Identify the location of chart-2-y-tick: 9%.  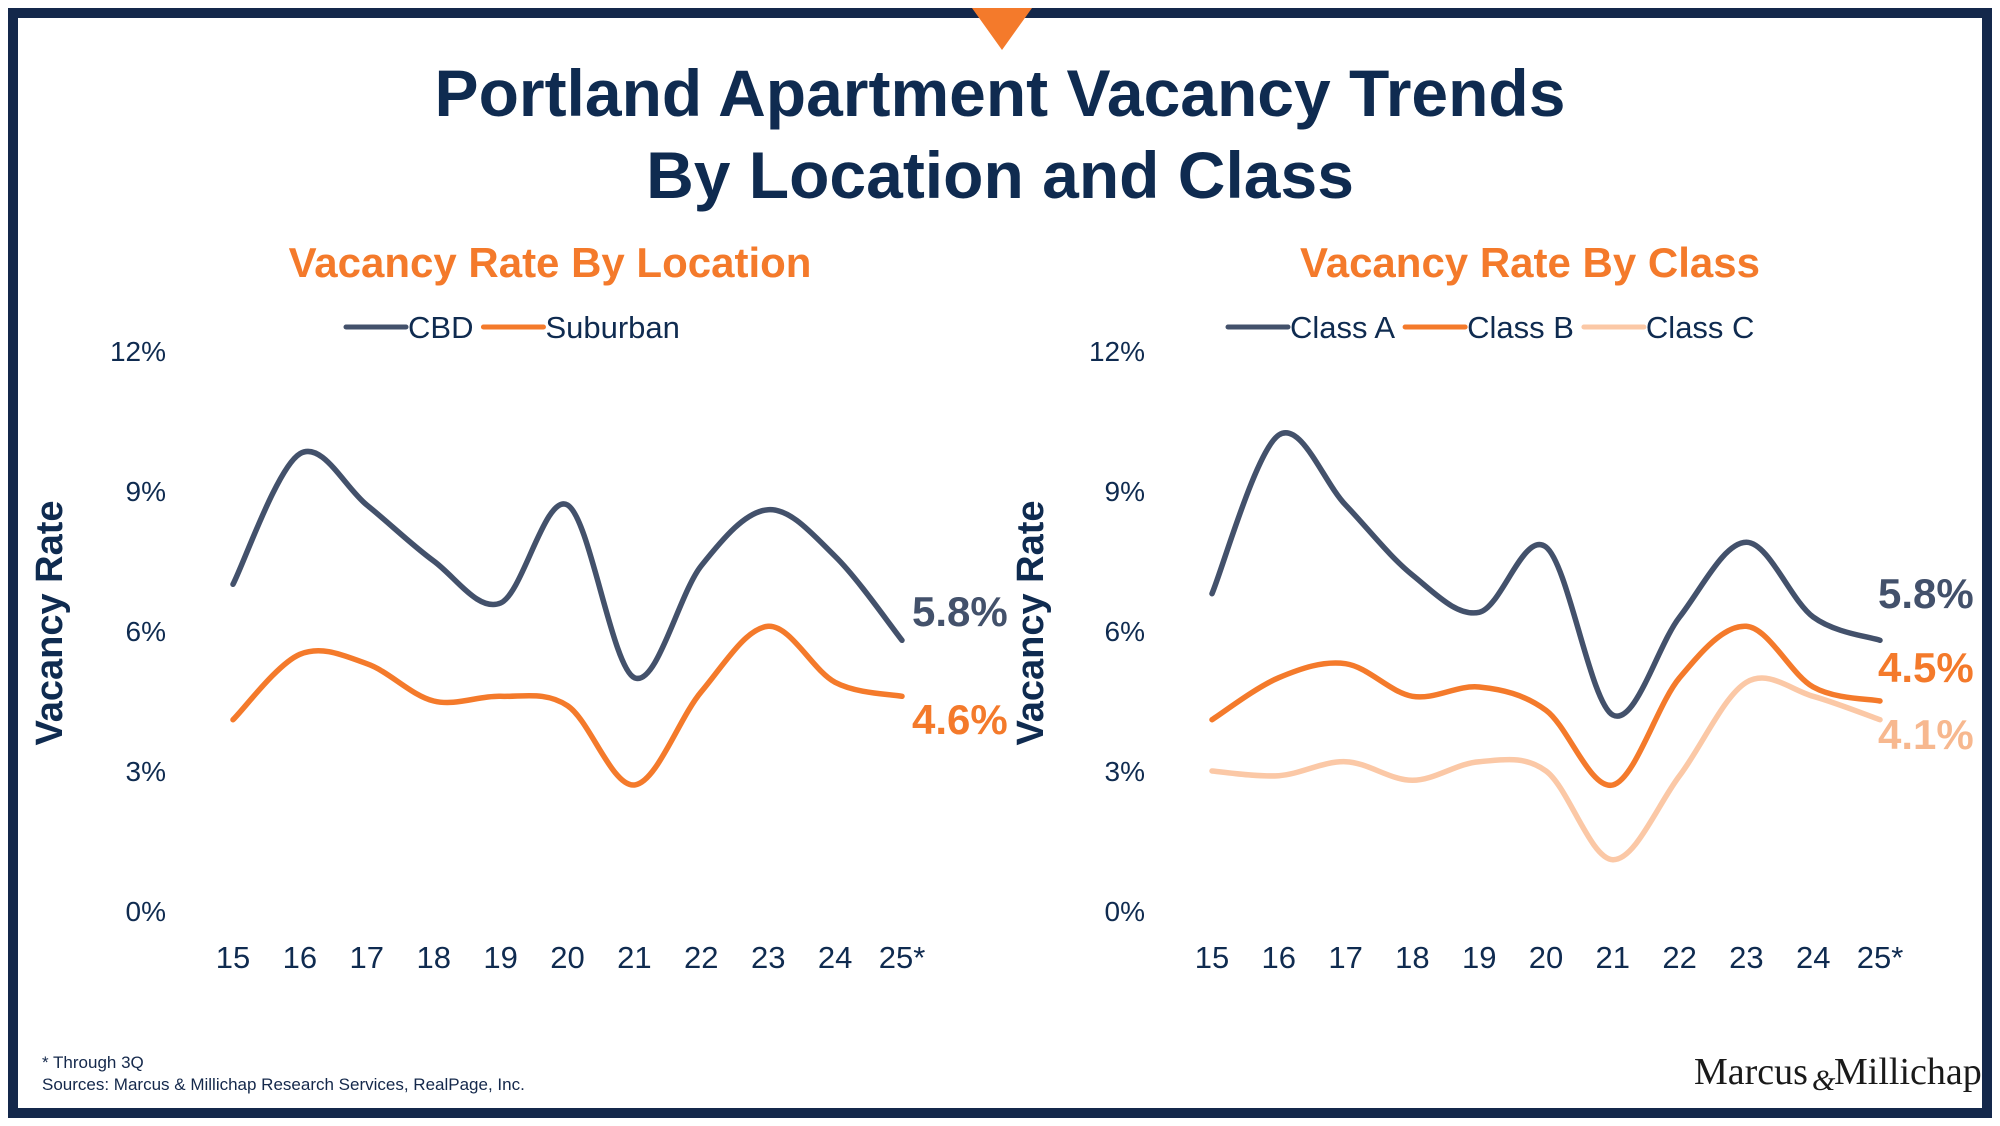
(1125, 491).